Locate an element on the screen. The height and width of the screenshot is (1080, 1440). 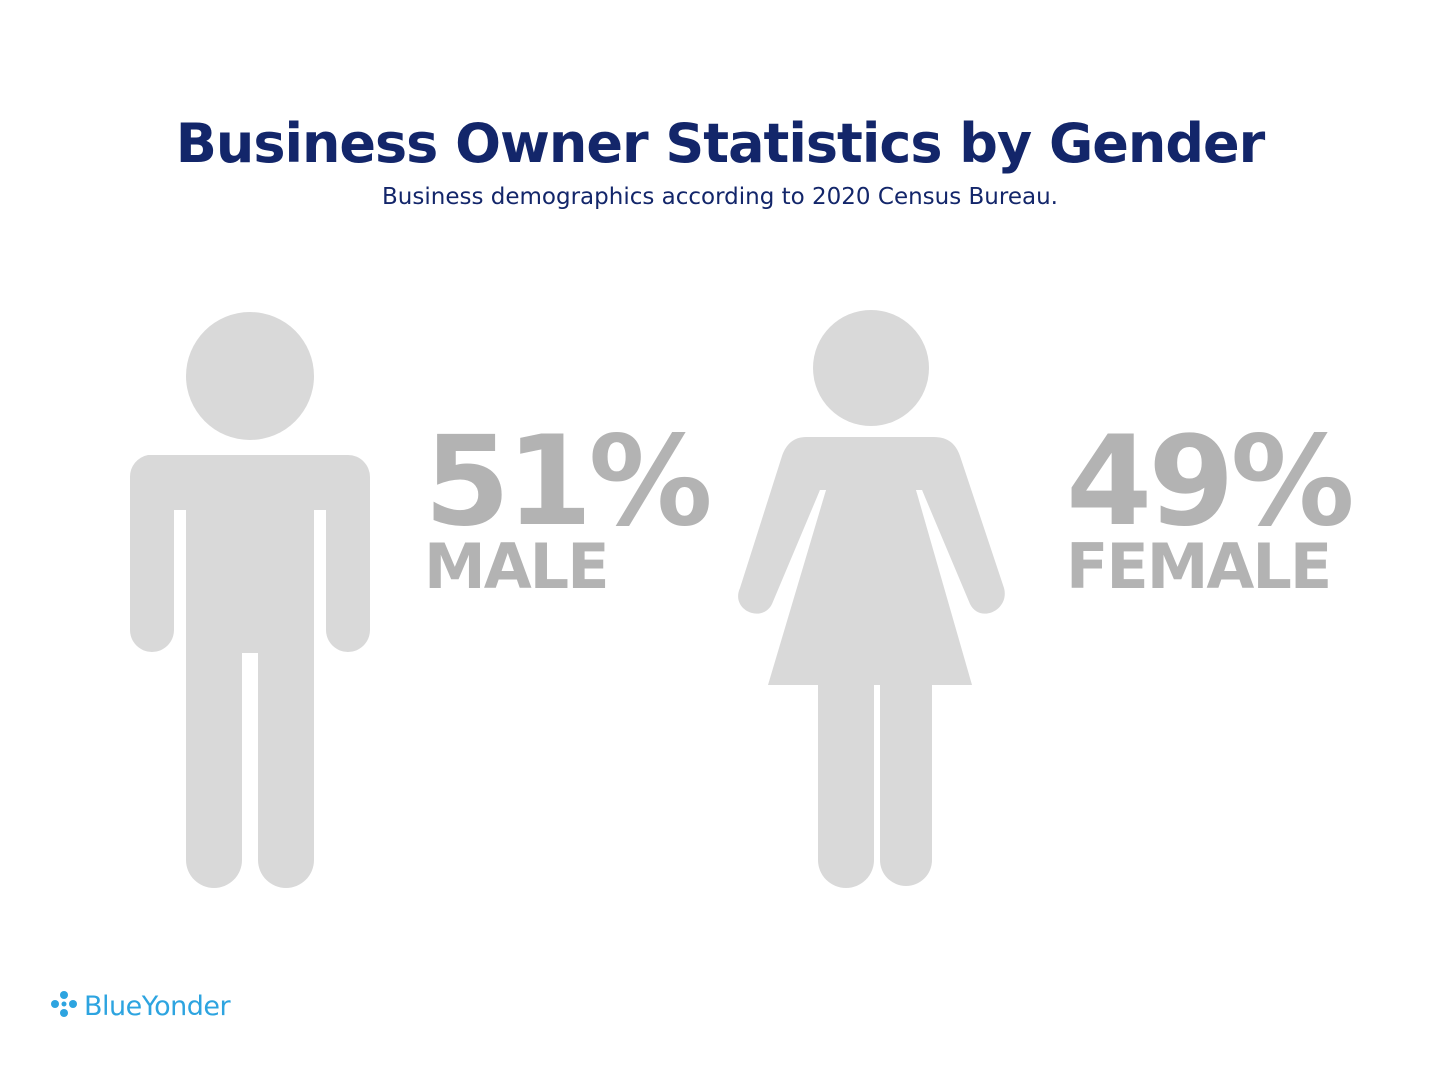
male-label: MALE is located at coordinates (517, 566).